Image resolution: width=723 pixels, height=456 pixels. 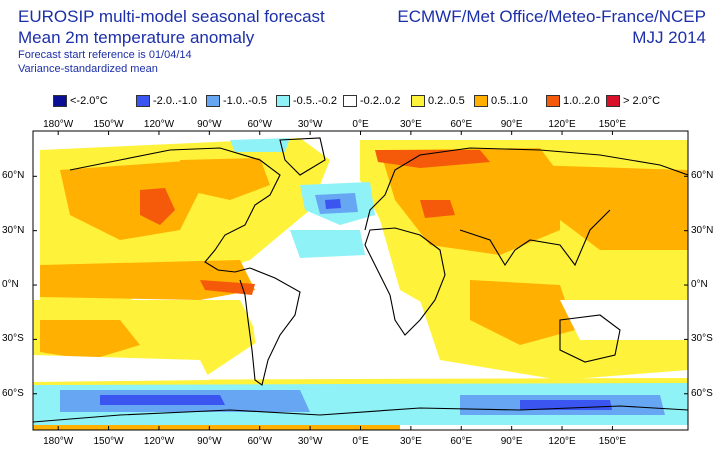 I want to click on longitude-label-top: 90°E, so click(x=511, y=124).